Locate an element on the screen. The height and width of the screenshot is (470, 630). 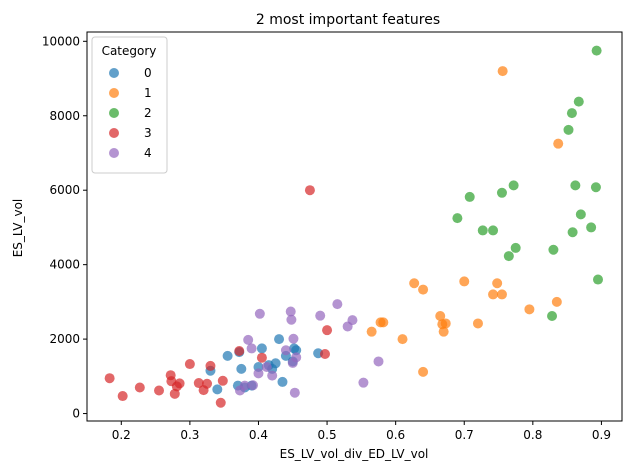
legend-entry: 1 is located at coordinates (148, 93).